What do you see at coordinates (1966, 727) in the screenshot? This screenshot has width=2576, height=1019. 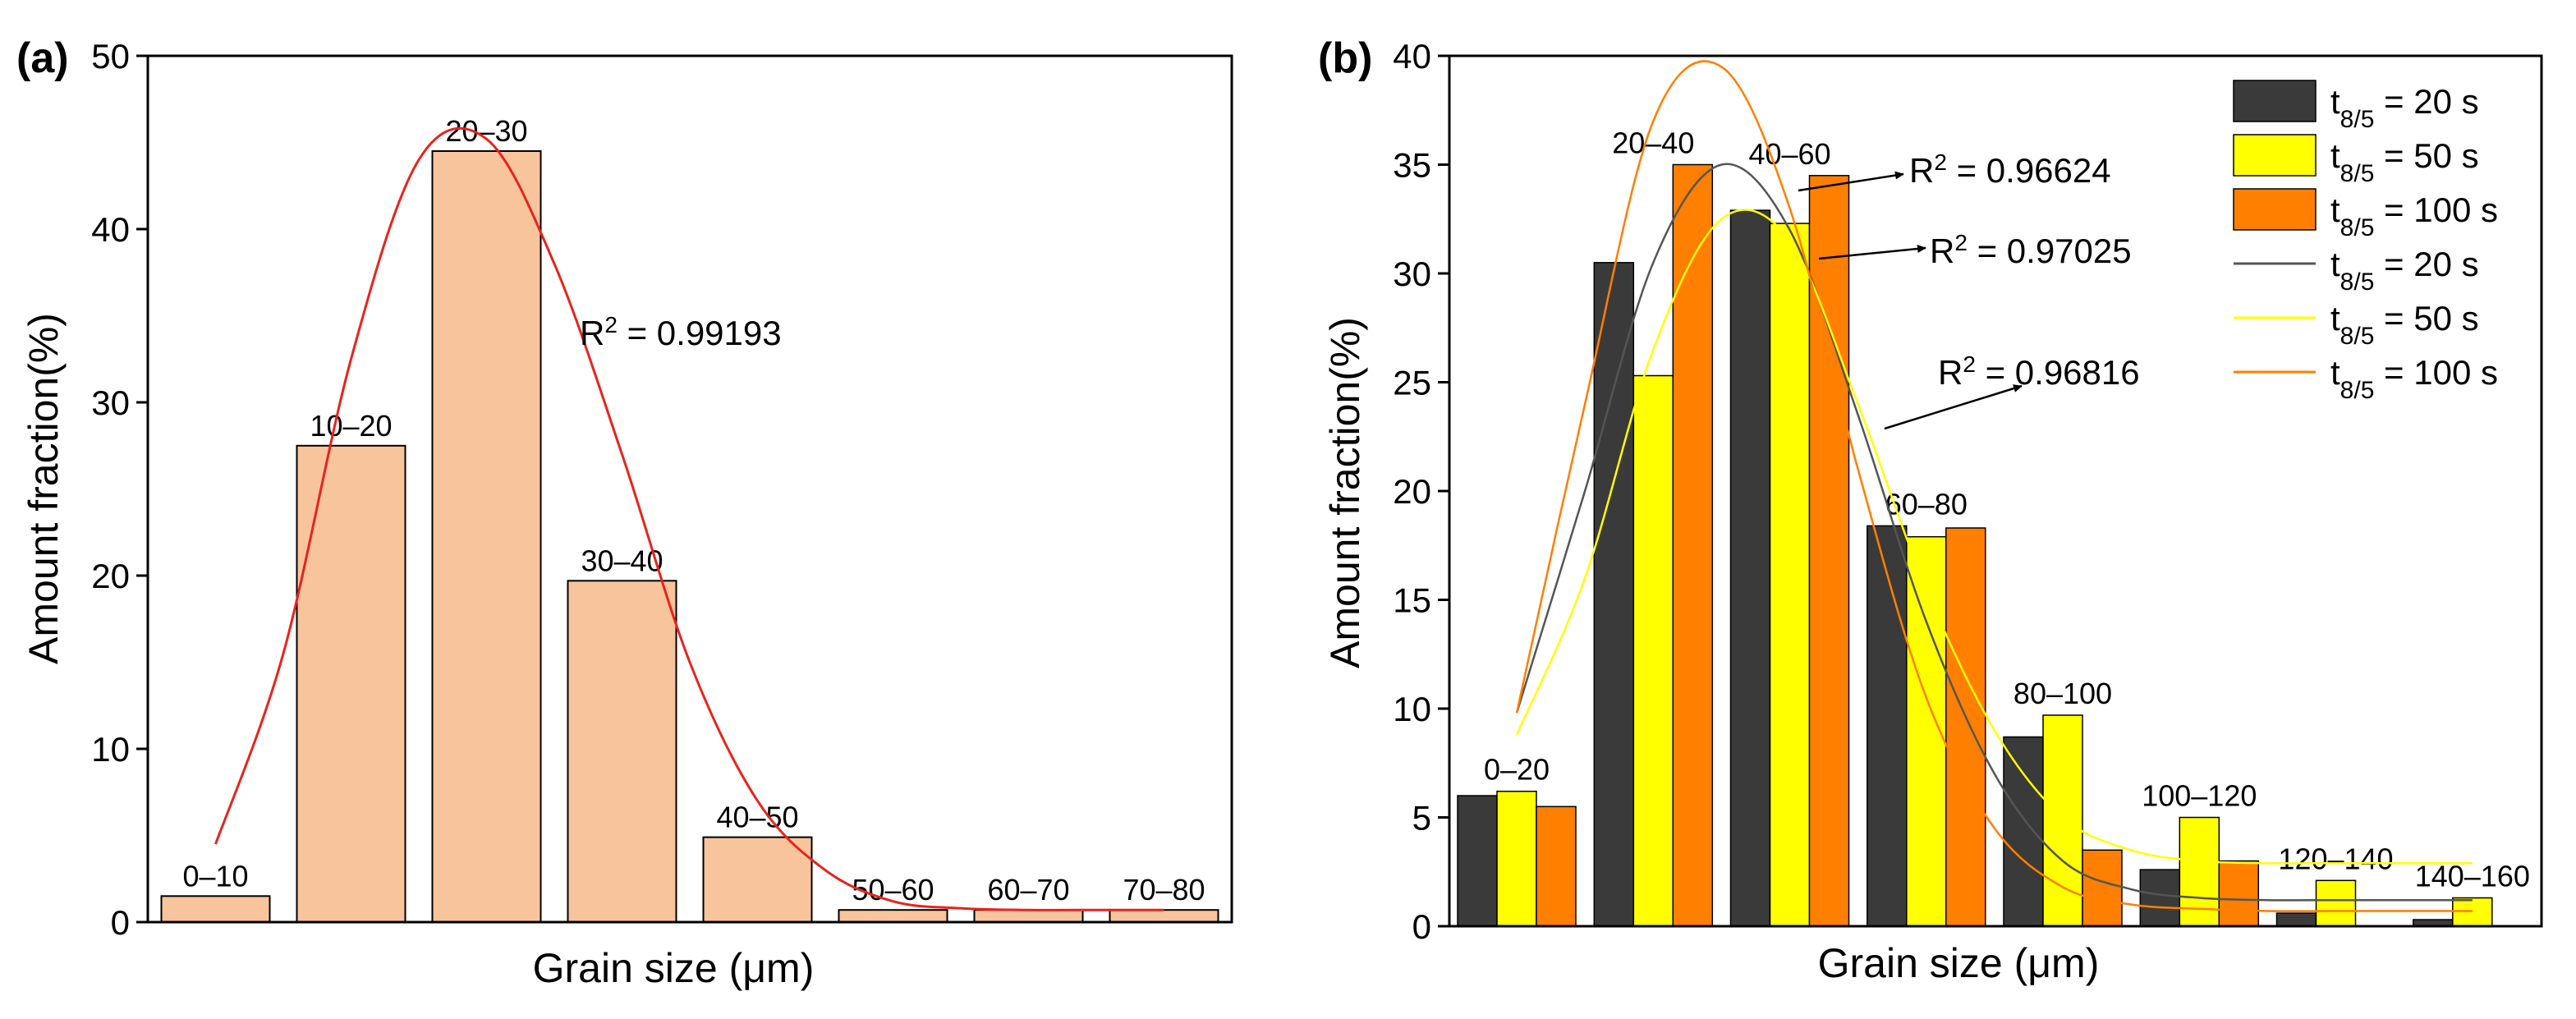 I see `bar-60-80-t8-5-100-s` at bounding box center [1966, 727].